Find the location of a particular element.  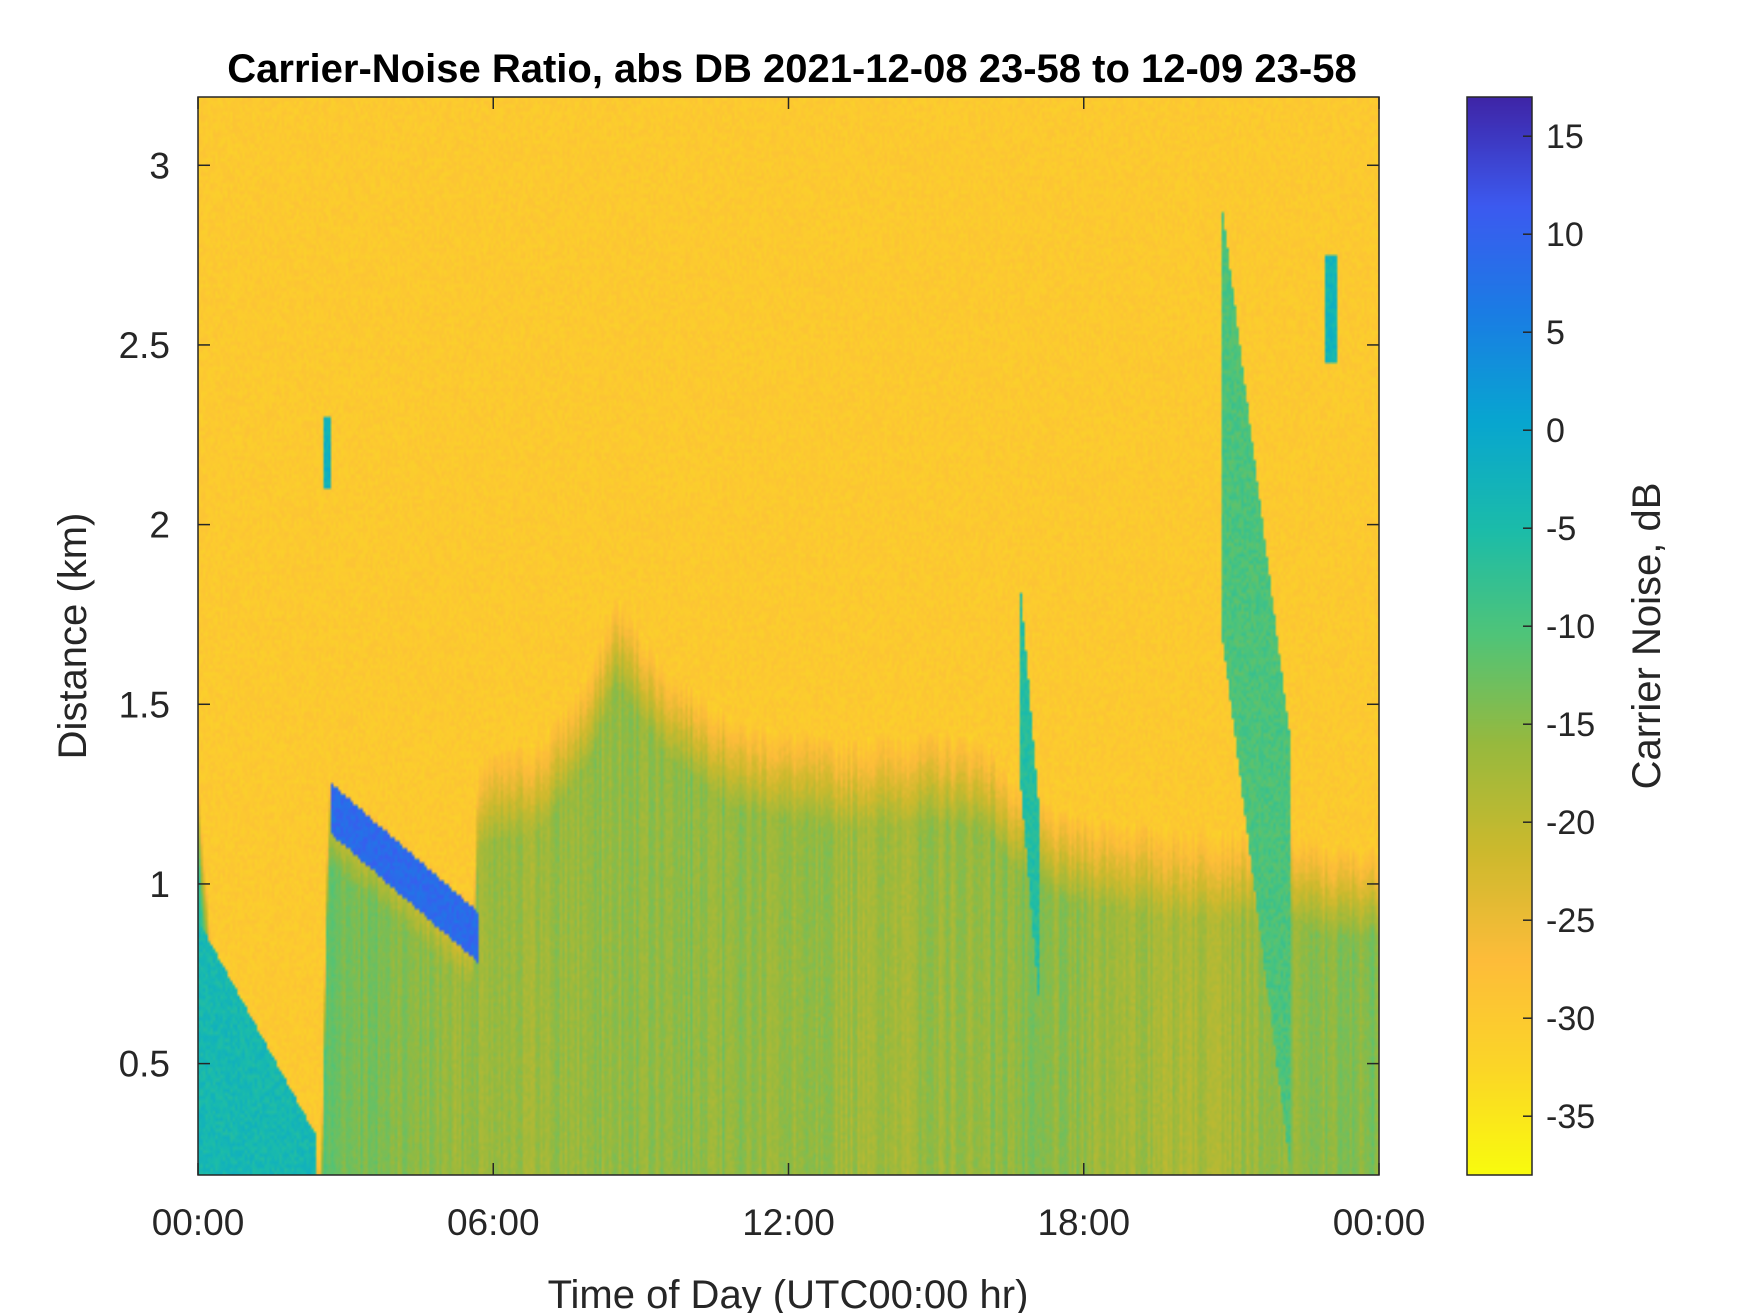

colorbar-tick-label: 0 is located at coordinates (1555, 431).